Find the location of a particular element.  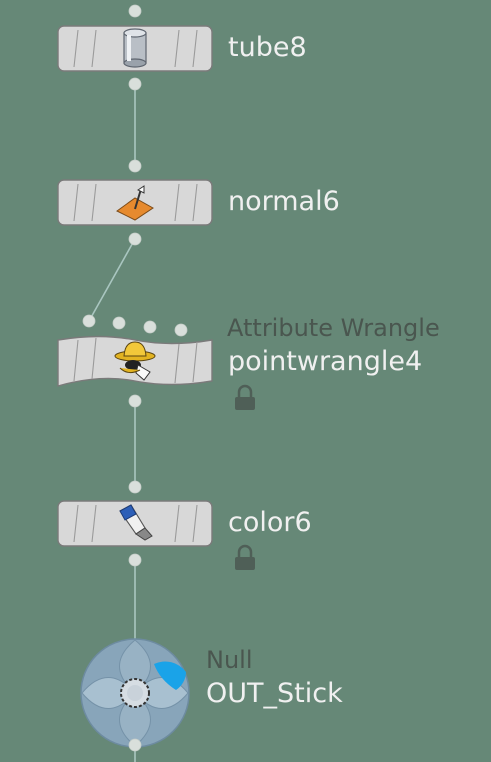

node-name-pointwrangle4: pointwrangle4 is located at coordinates (325, 361).